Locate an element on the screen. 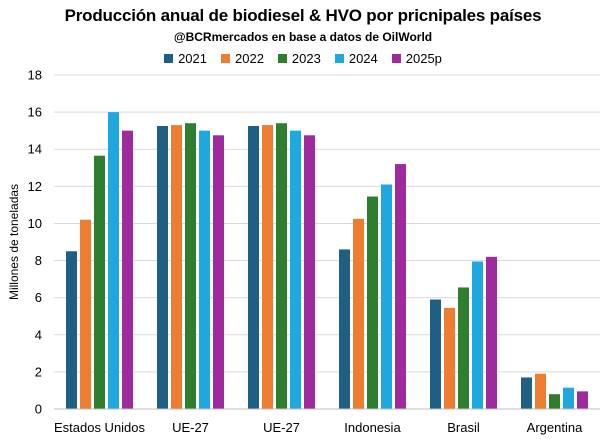 Image resolution: width=606 pixels, height=439 pixels. legend-item-2025p: 2025p is located at coordinates (416, 58).